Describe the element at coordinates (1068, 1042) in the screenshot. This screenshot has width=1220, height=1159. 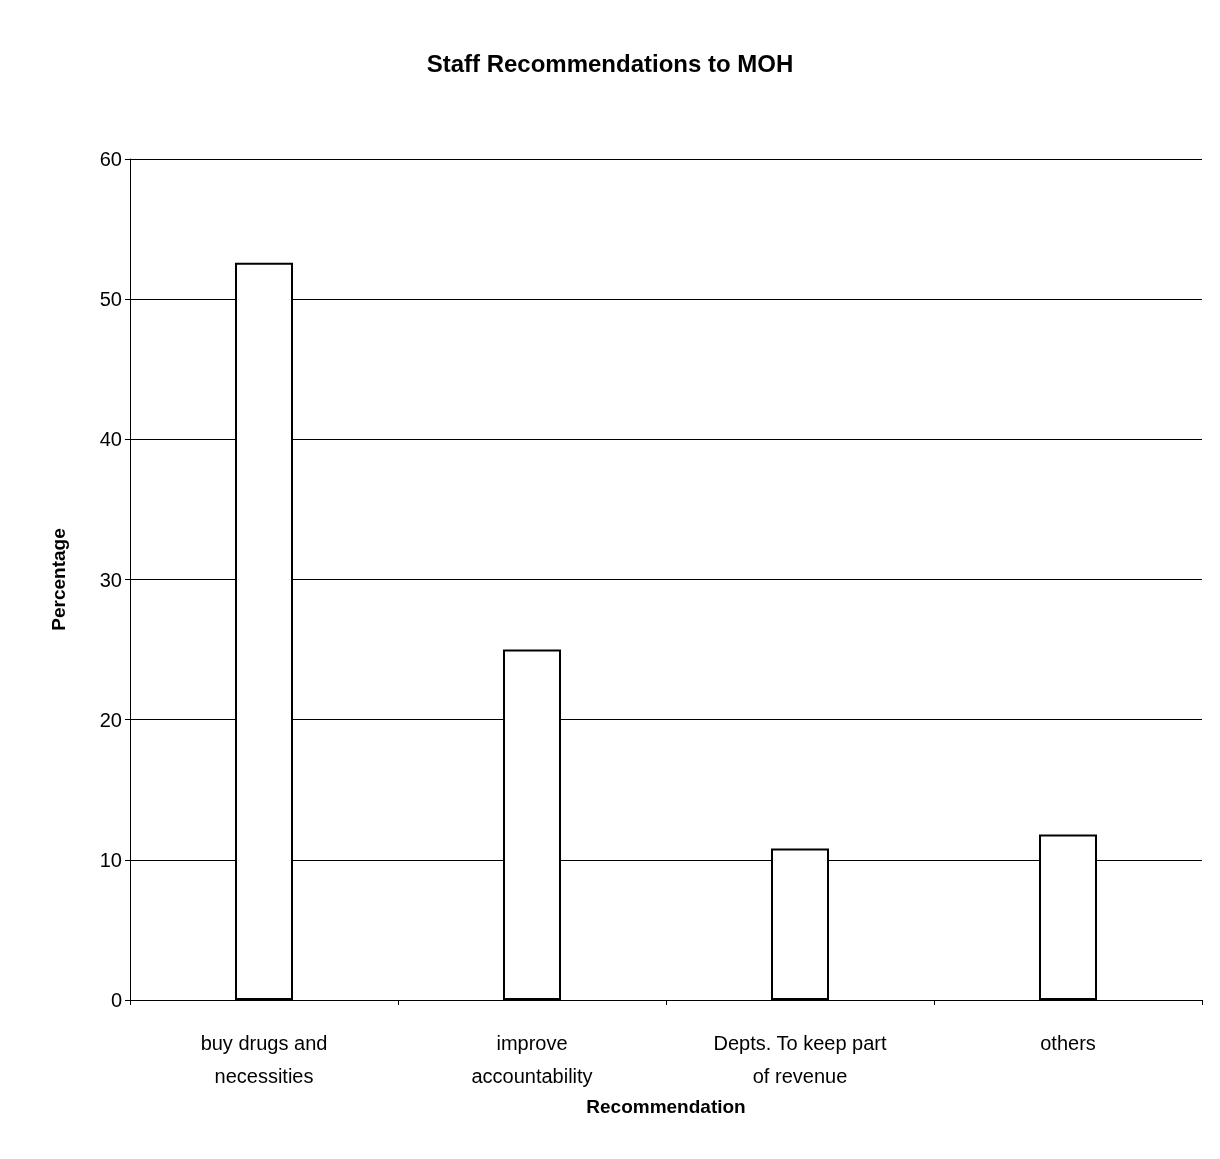
I see `x-tick-label: others` at that location.